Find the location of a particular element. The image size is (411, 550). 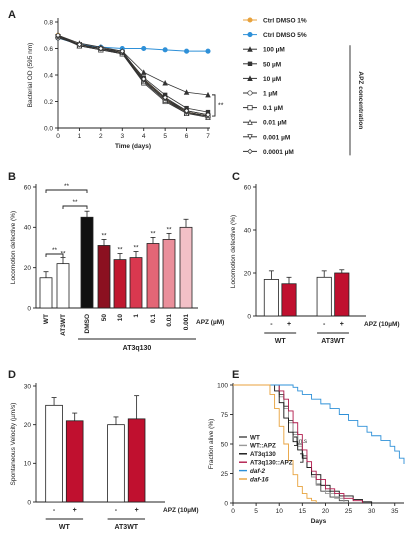

x-tick-label: 3 is located at coordinates (122, 136).